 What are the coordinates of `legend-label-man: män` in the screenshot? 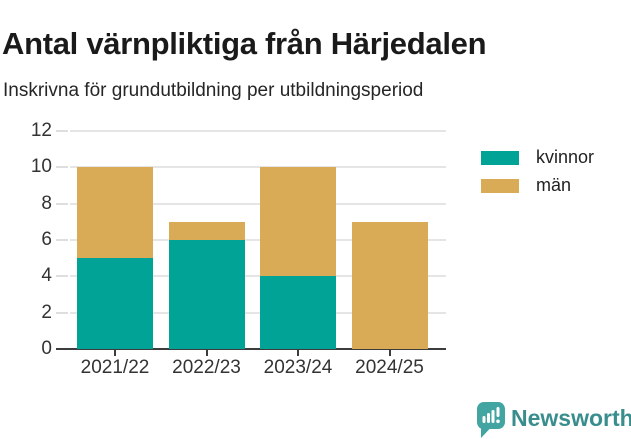 It's located at (554, 185).